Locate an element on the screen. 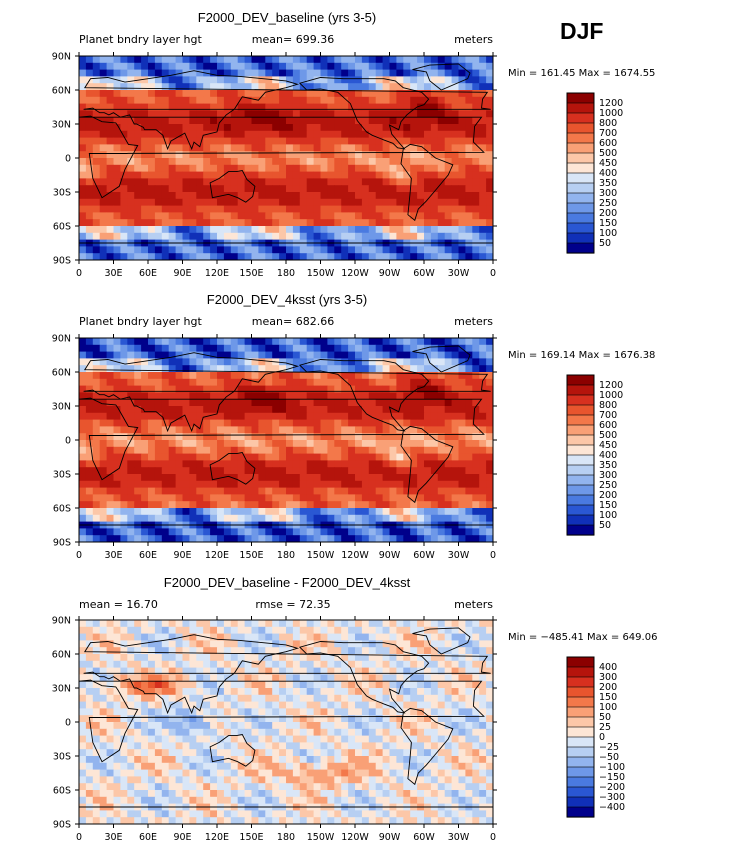  colorbar-swatch is located at coordinates (580, 410).